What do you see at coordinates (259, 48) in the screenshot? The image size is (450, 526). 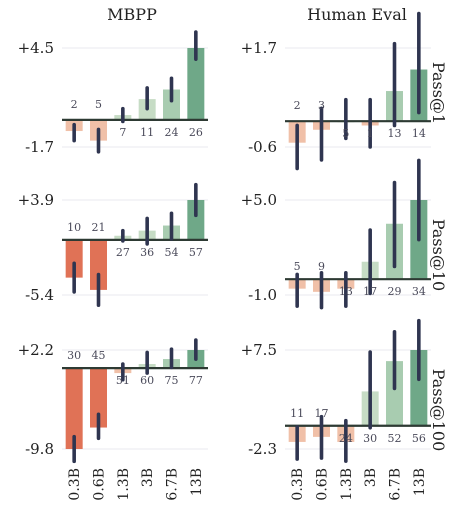 I see `y-tick-label: +1.7` at bounding box center [259, 48].